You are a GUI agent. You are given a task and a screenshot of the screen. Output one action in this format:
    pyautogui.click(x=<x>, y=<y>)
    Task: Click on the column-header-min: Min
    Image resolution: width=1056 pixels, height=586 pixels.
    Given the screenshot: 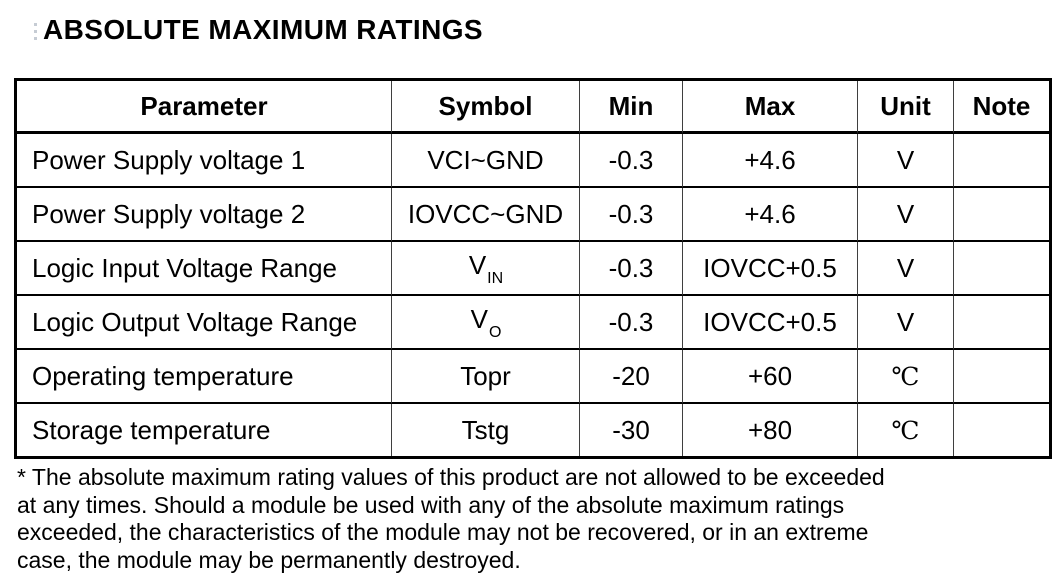 What is the action you would take?
    pyautogui.click(x=631, y=107)
    